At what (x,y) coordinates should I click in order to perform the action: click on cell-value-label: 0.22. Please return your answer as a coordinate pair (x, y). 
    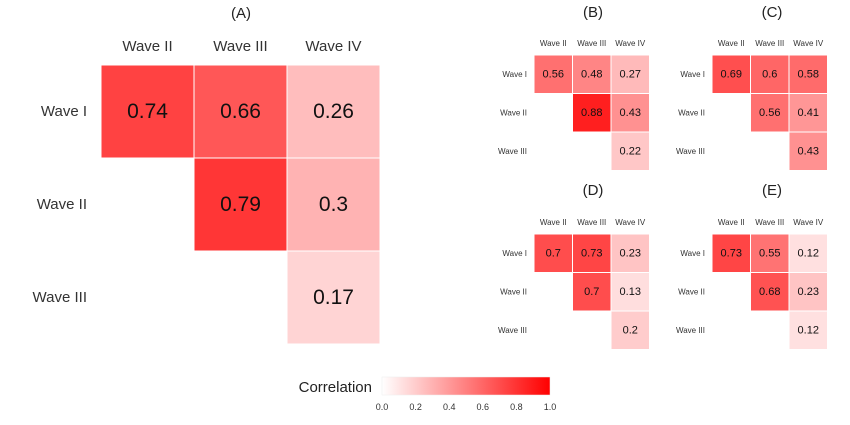
    Looking at the image, I should click on (630, 151).